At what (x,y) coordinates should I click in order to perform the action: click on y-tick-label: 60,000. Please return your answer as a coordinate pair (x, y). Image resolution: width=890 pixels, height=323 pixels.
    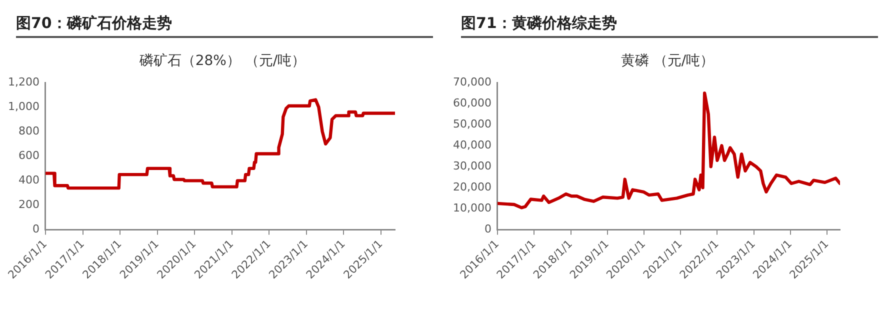
    Looking at the image, I should click on (472, 103).